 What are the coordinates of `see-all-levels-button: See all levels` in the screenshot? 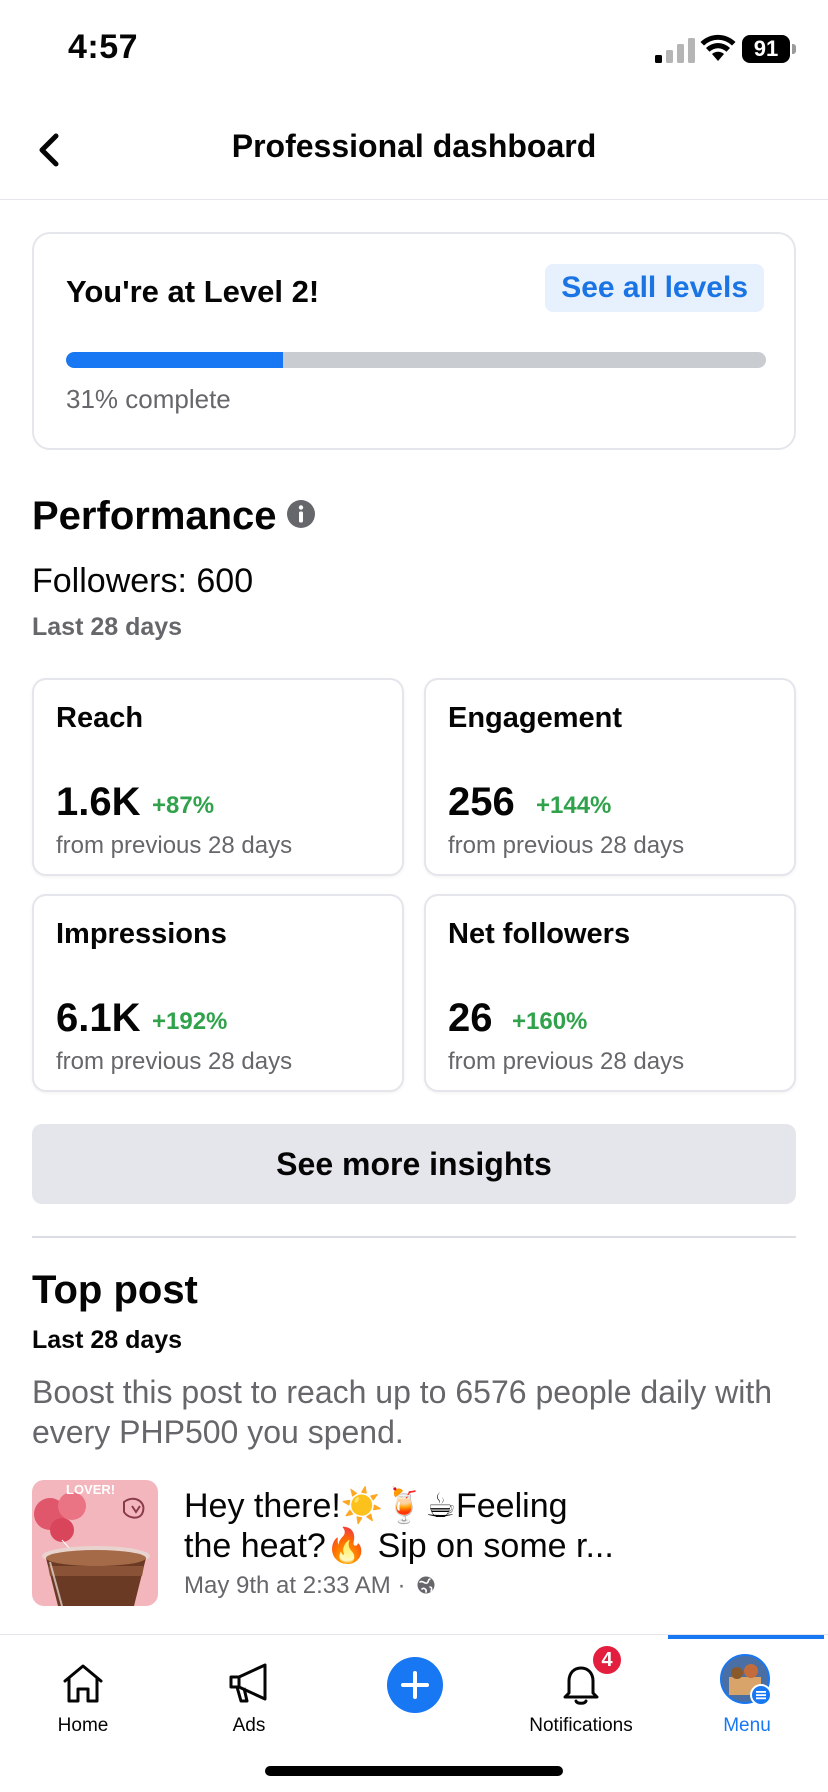 It's located at (654, 288).